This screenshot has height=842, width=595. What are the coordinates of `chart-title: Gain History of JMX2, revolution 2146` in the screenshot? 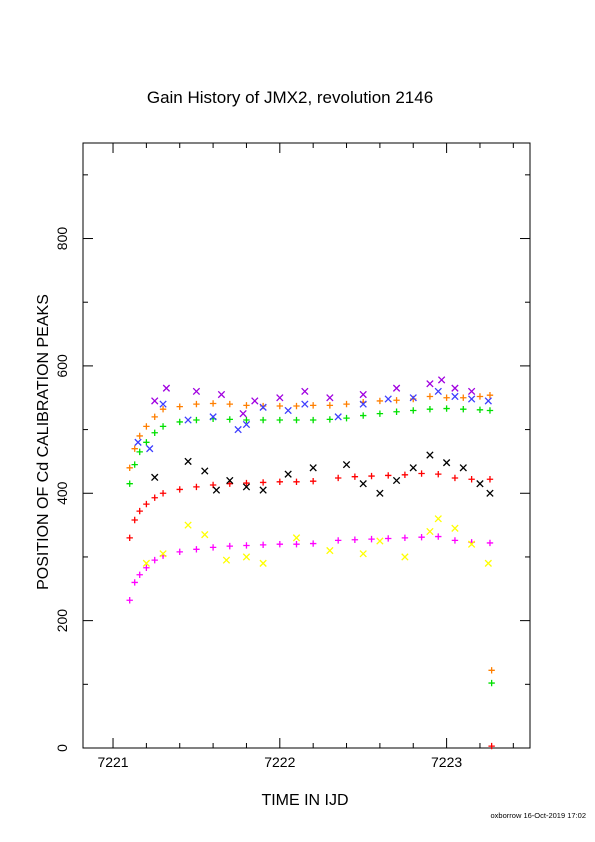 It's located at (290, 97).